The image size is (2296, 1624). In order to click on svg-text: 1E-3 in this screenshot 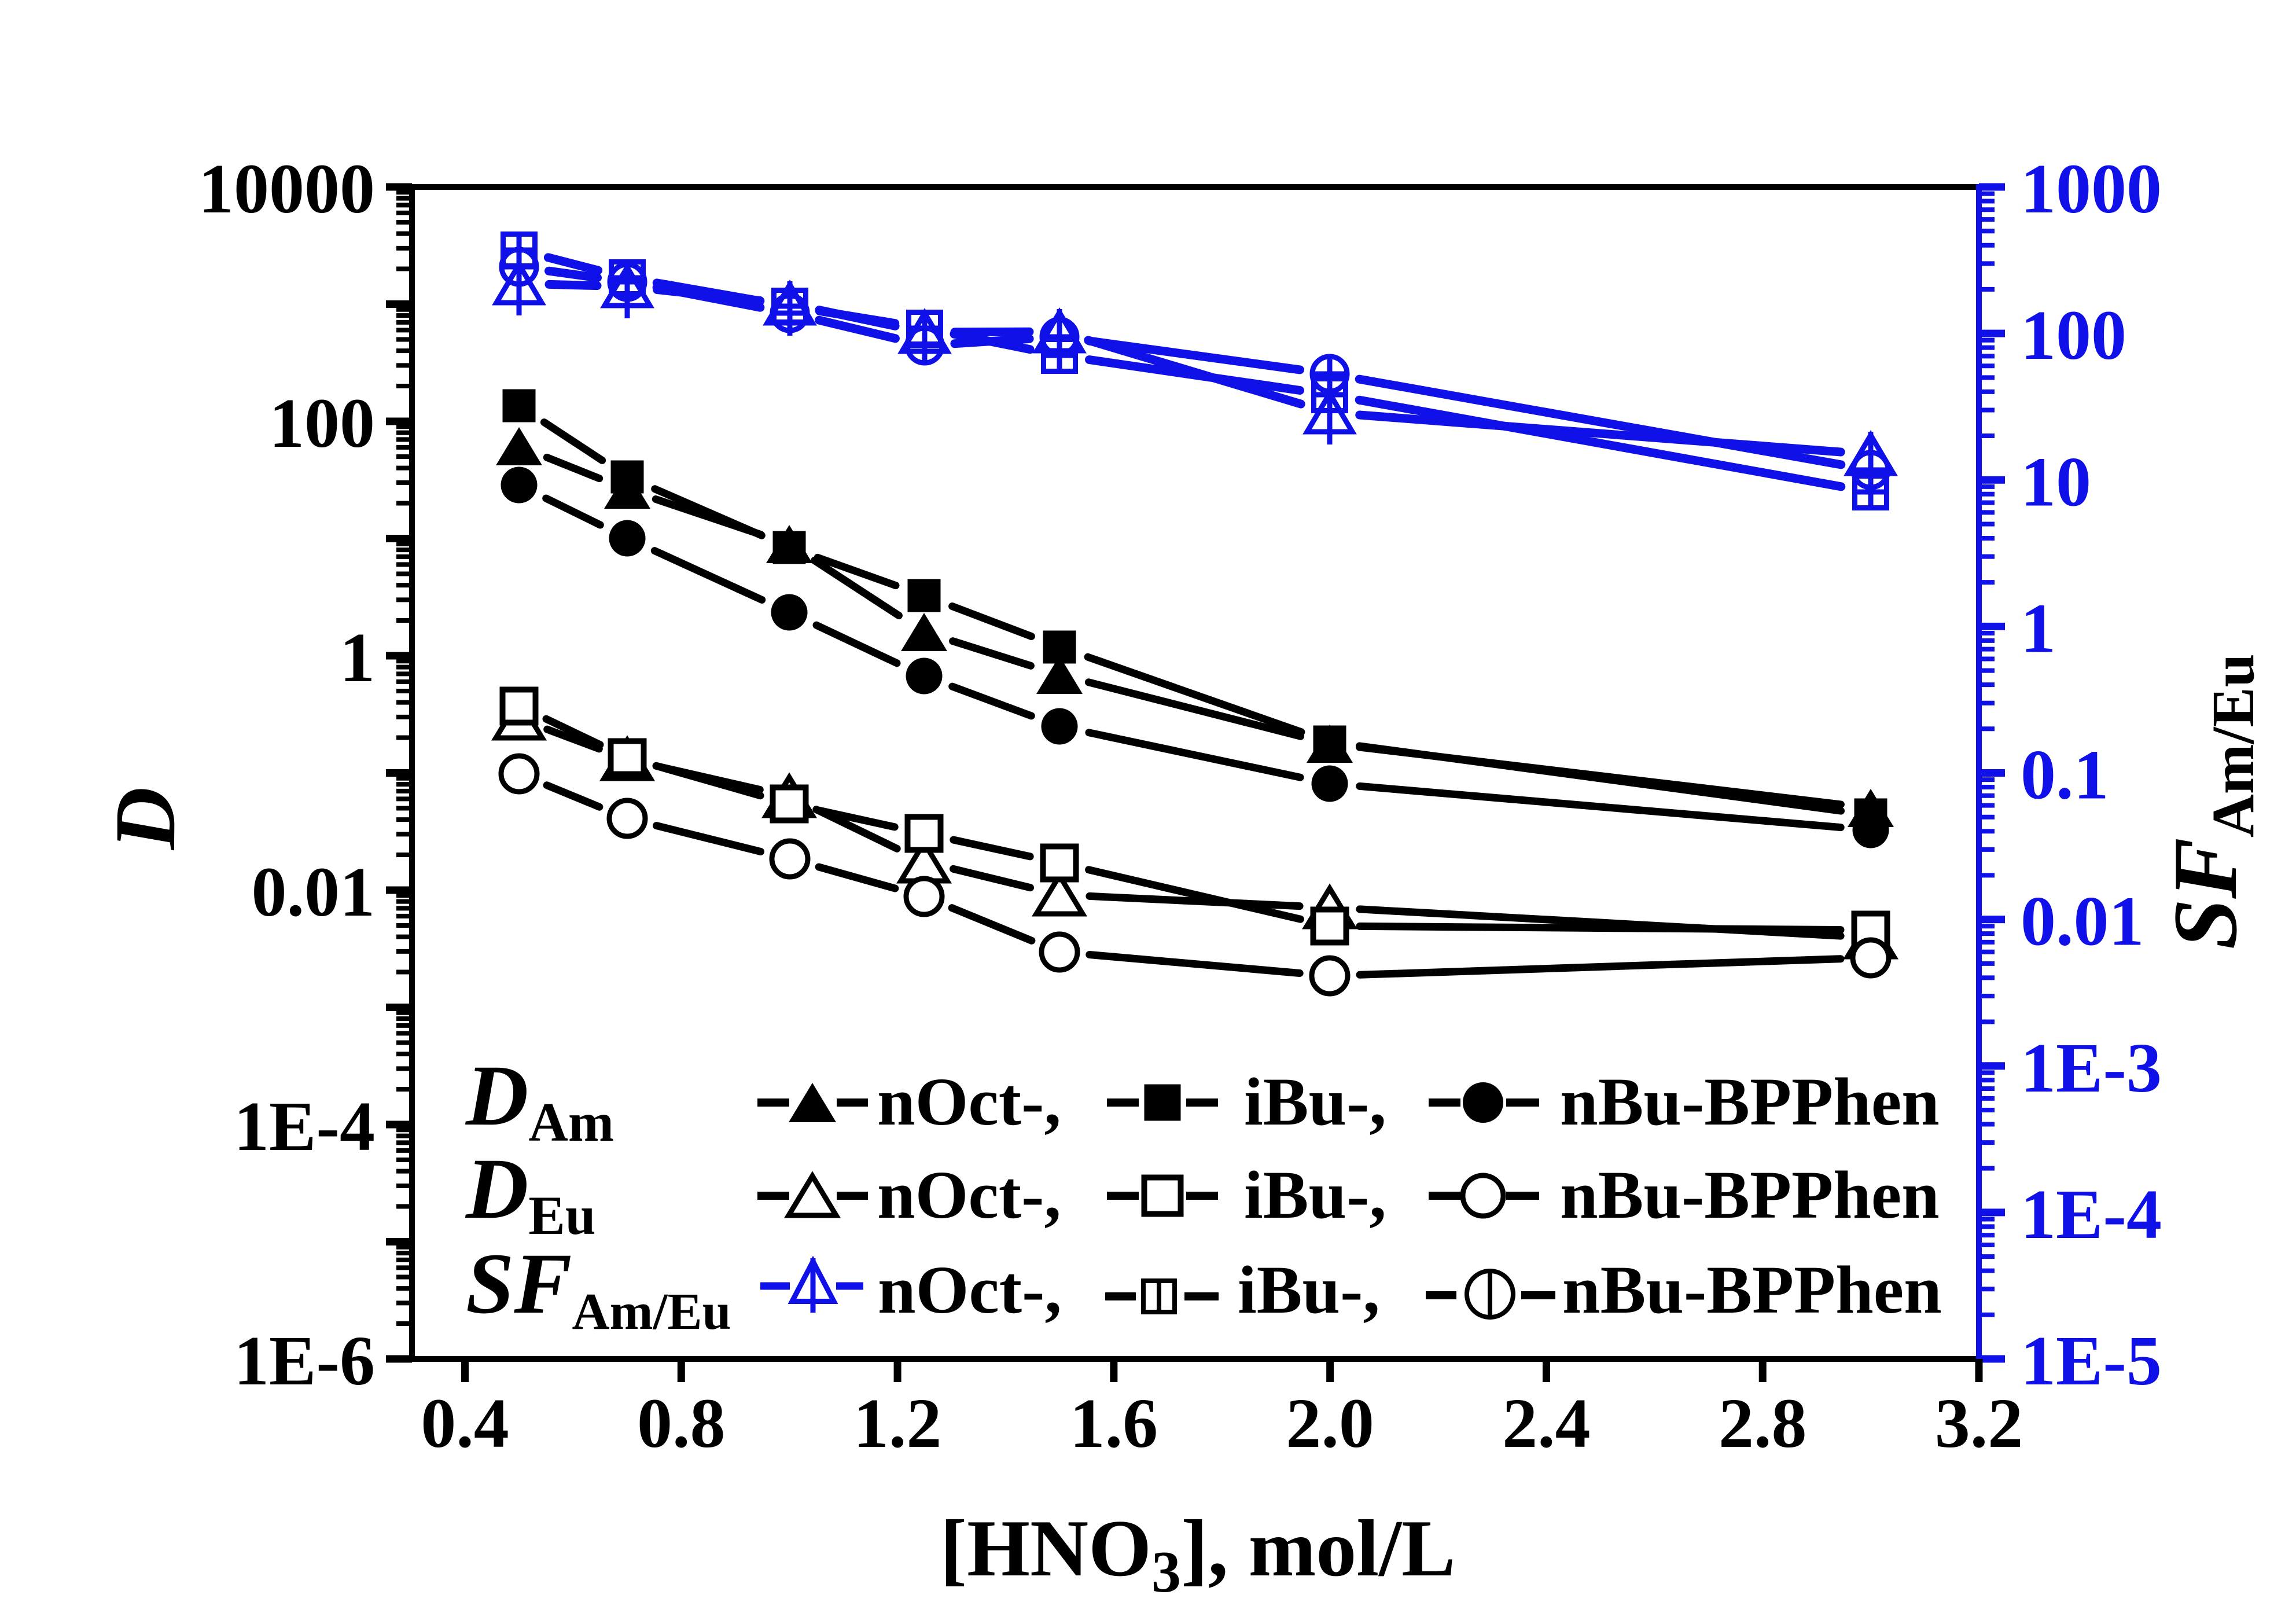, I will do `click(2091, 1068)`.